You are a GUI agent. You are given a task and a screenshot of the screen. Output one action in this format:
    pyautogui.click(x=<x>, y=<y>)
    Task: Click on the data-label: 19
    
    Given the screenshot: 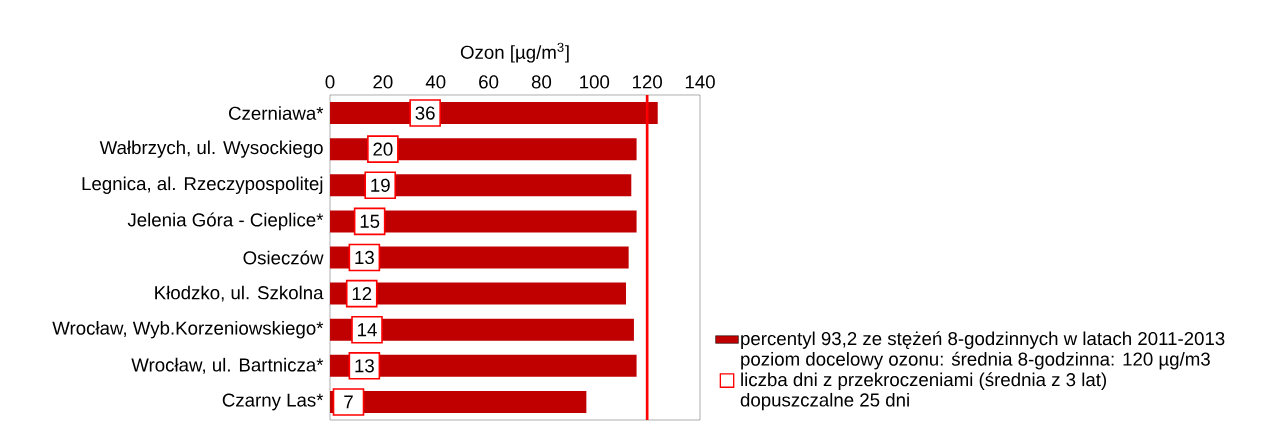 What is the action you would take?
    pyautogui.click(x=380, y=185)
    